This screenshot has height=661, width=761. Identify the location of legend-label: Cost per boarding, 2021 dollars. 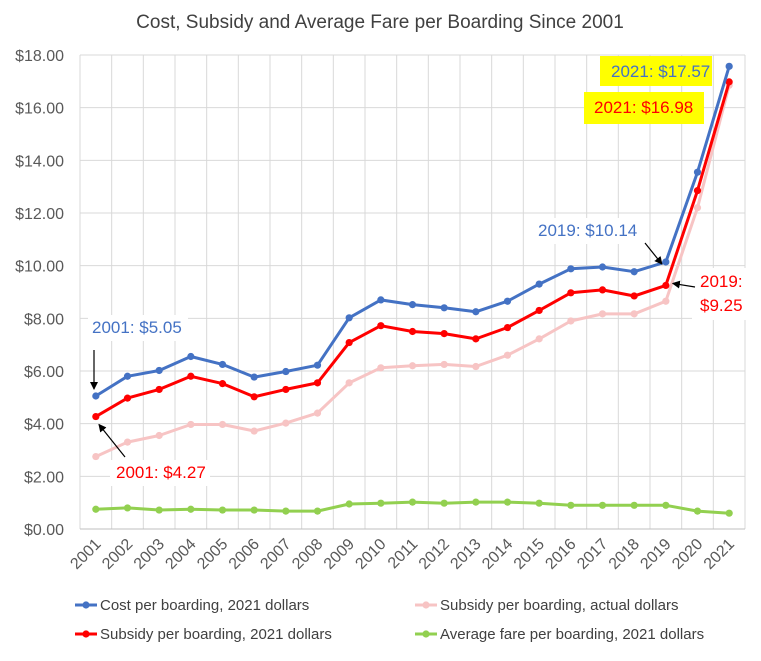
(204, 605).